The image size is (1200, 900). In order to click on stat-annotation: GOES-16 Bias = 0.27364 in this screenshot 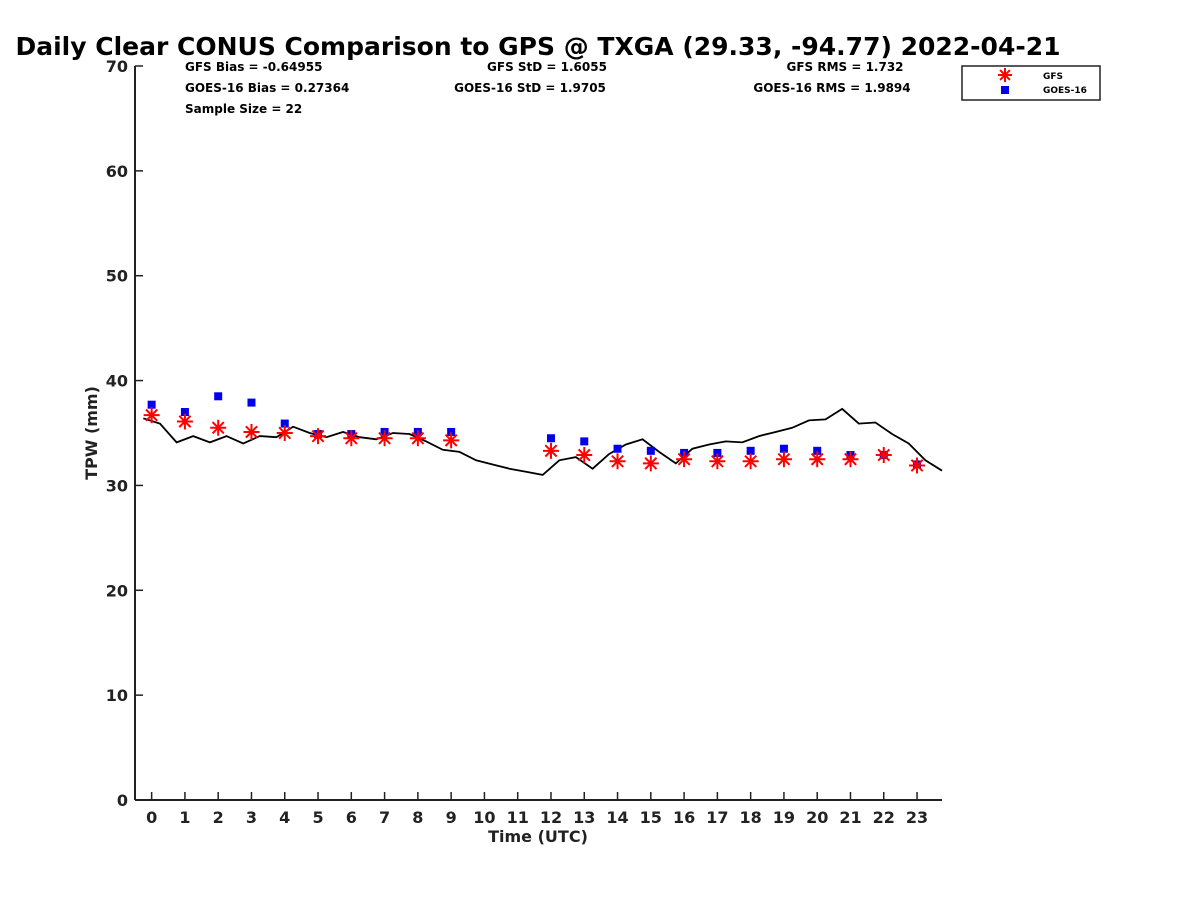, I will do `click(267, 88)`.